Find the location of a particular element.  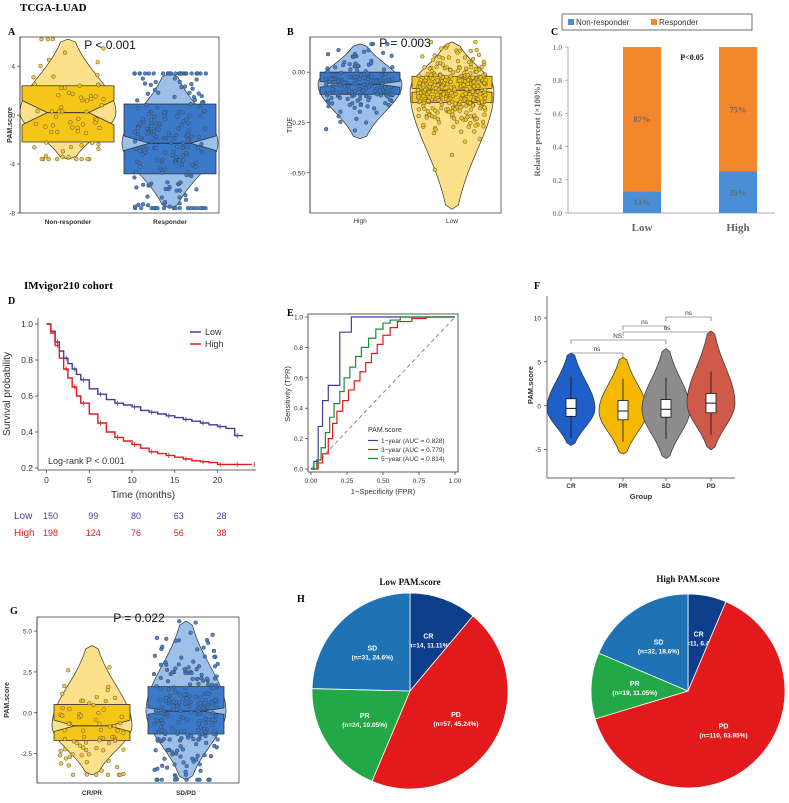

slice-label: (n=19, 11.05%) is located at coordinates (634, 693).